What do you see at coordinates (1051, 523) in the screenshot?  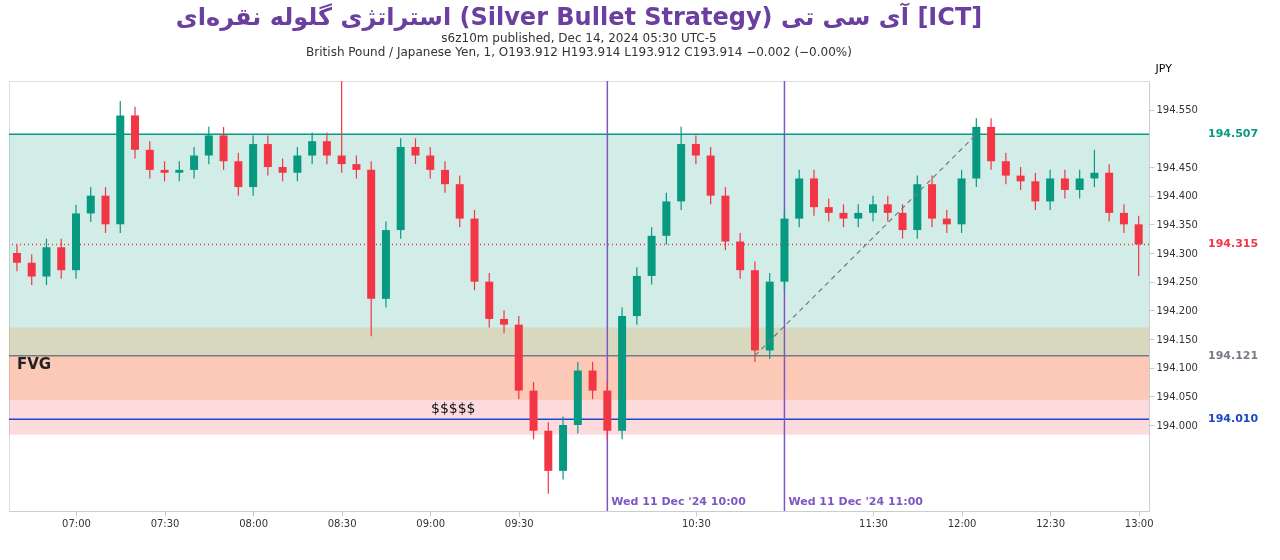 I see `x-tick-label: 12:30` at bounding box center [1051, 523].